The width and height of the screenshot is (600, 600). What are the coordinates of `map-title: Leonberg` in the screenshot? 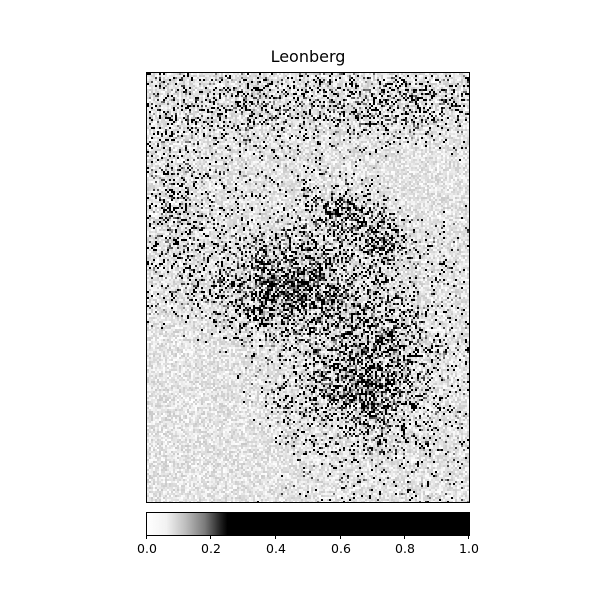 It's located at (308, 56).